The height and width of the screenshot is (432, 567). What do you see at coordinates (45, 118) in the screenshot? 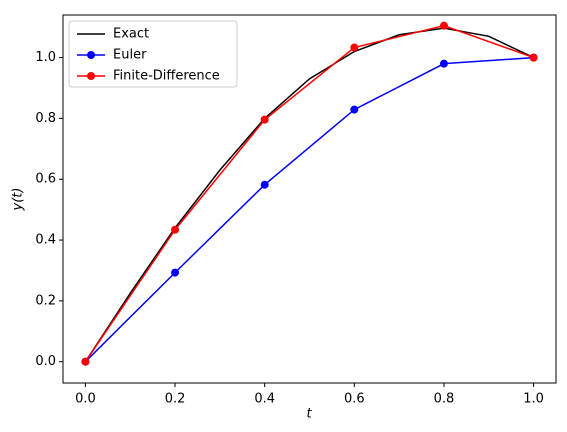
I see `y-tick-label: 0.8` at bounding box center [45, 118].